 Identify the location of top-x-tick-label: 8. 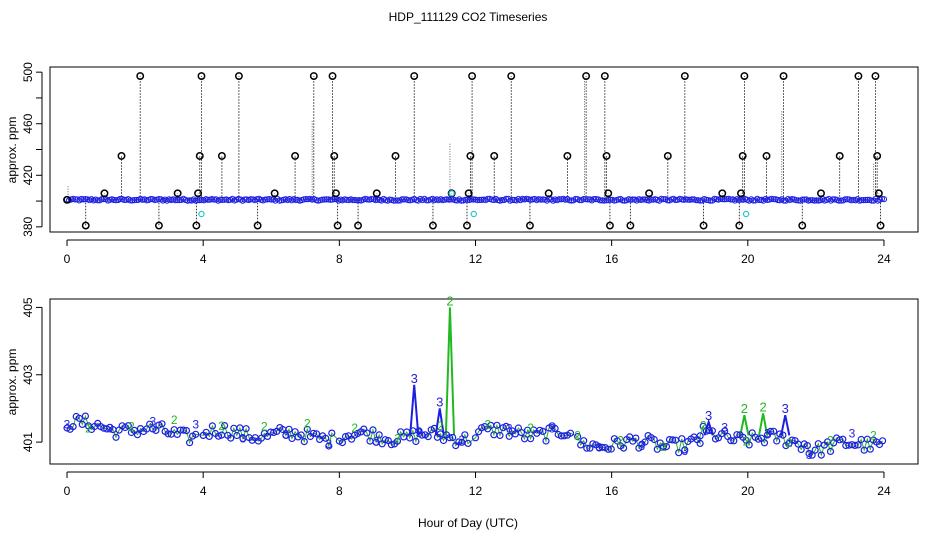
(339, 259).